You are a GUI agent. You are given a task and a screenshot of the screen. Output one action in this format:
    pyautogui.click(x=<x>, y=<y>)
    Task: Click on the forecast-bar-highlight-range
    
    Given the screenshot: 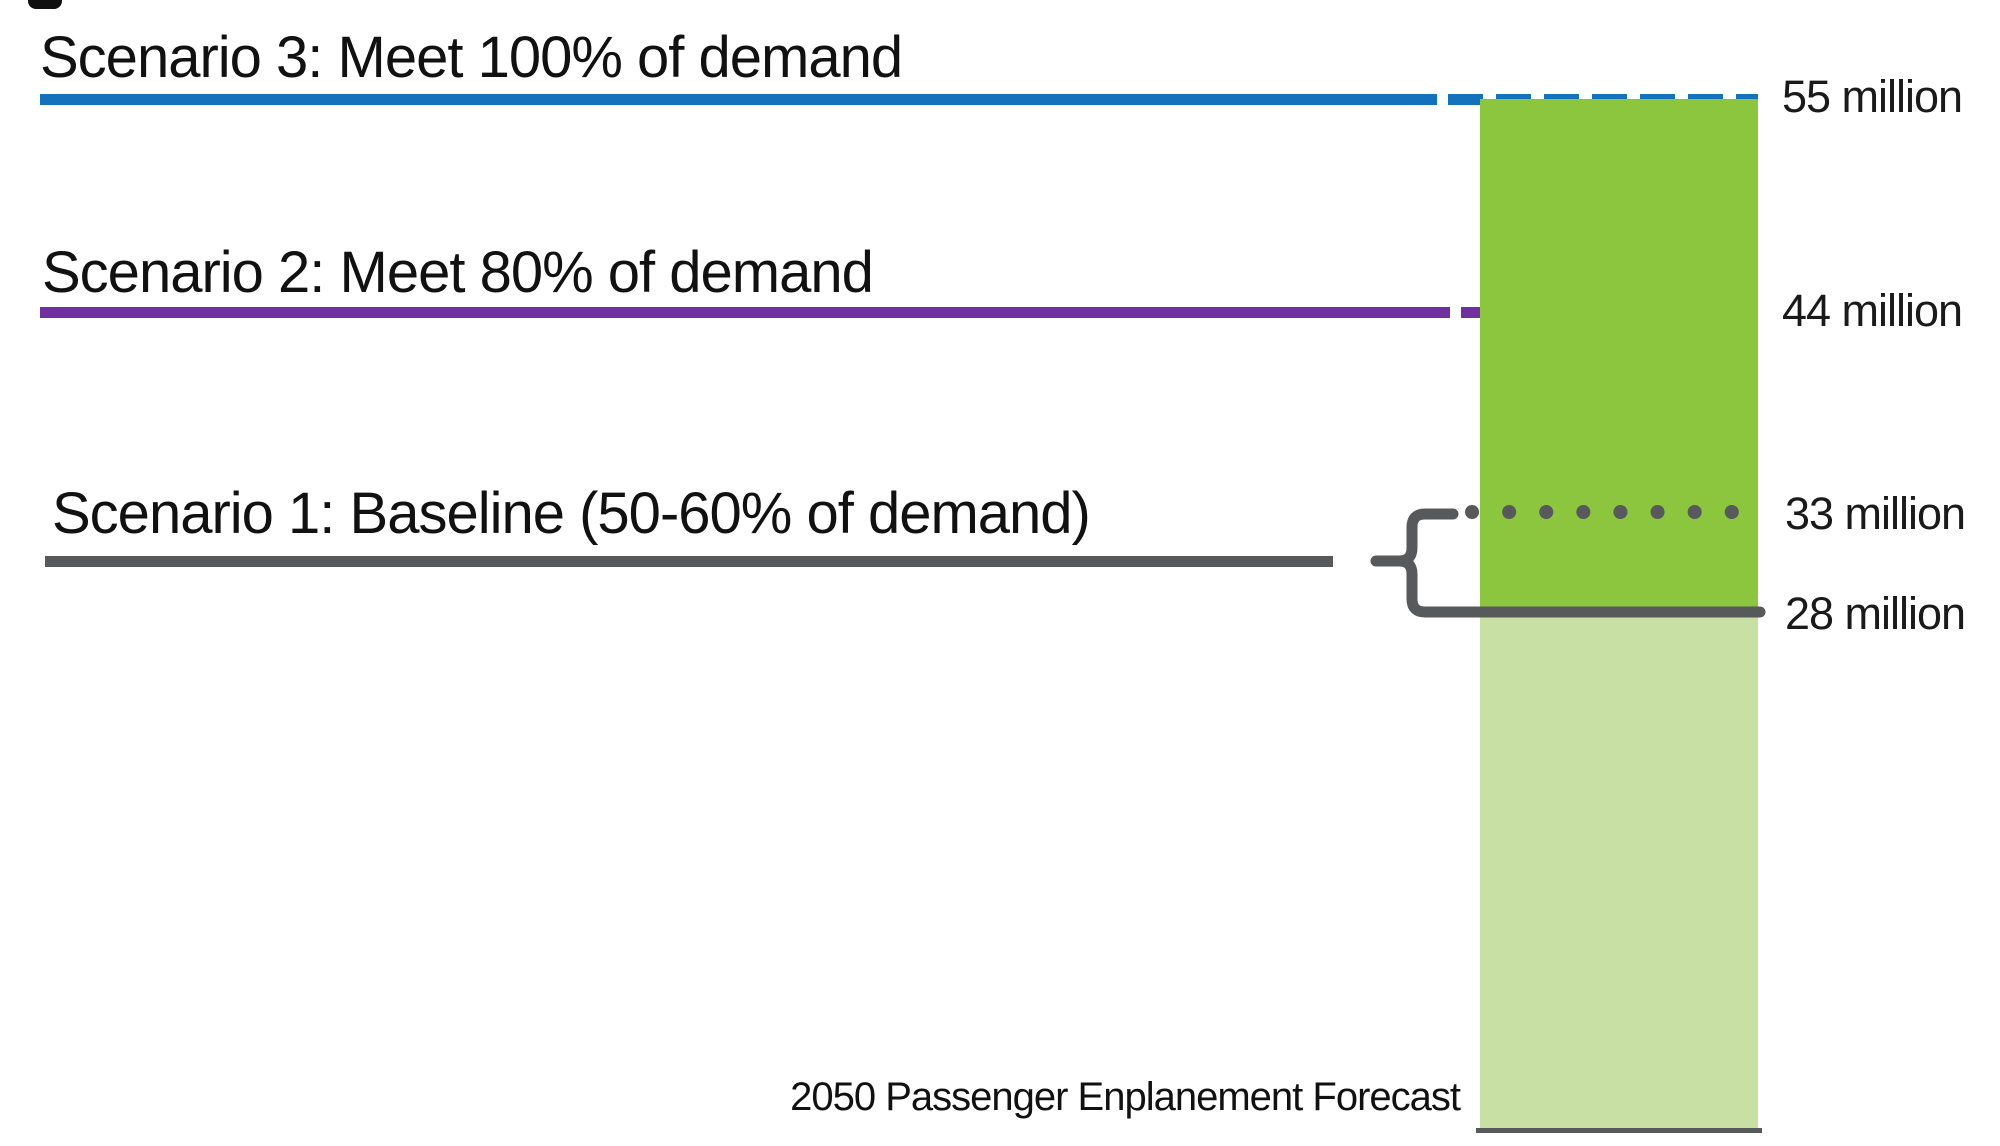 What is the action you would take?
    pyautogui.click(x=1619, y=355)
    